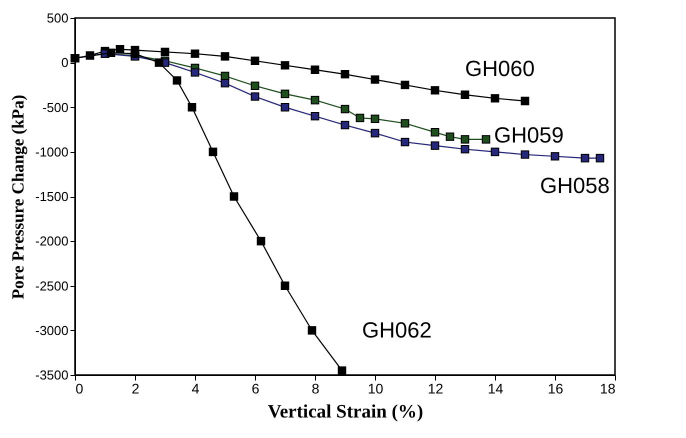  Describe the element at coordinates (575, 185) in the screenshot. I see `series-label: GH058` at that location.